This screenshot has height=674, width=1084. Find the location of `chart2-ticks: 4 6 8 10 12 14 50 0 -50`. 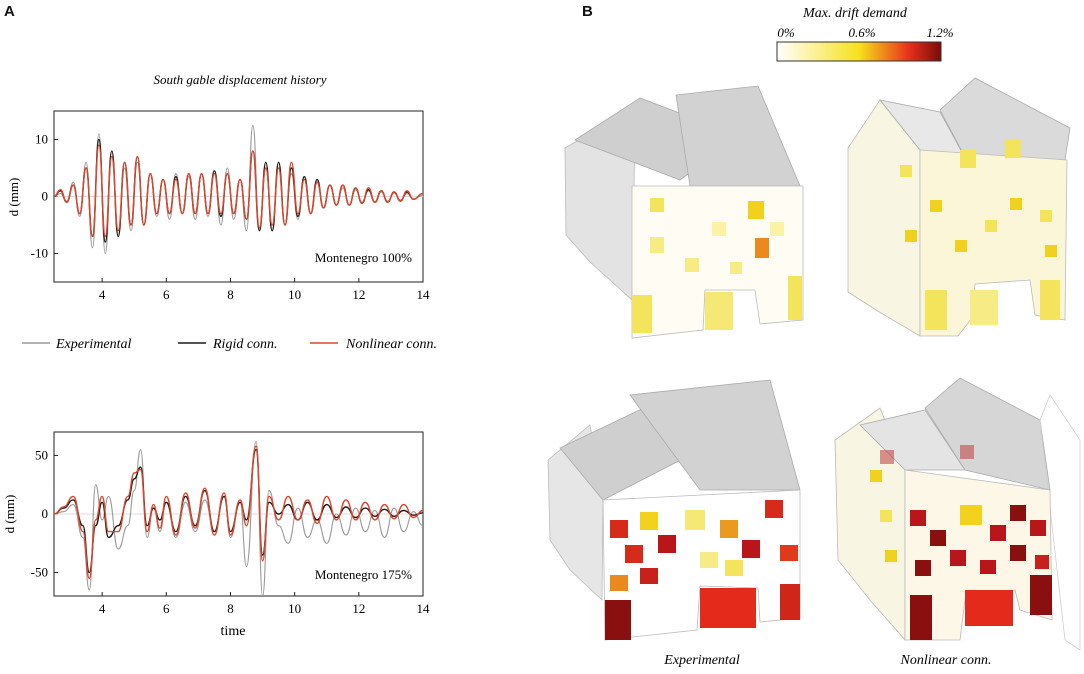

chart2-ticks: 4 6 8 10 12 14 50 0 -50 is located at coordinates (230, 531).